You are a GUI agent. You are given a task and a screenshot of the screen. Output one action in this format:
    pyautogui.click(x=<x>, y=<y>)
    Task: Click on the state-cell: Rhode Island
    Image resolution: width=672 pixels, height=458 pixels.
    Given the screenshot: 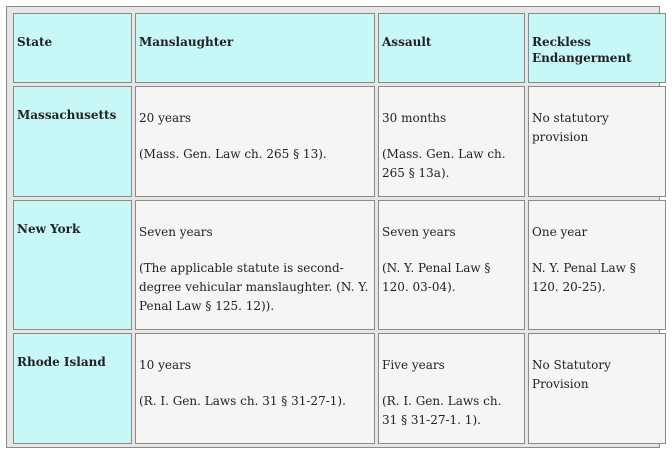 What is the action you would take?
    pyautogui.click(x=72, y=388)
    